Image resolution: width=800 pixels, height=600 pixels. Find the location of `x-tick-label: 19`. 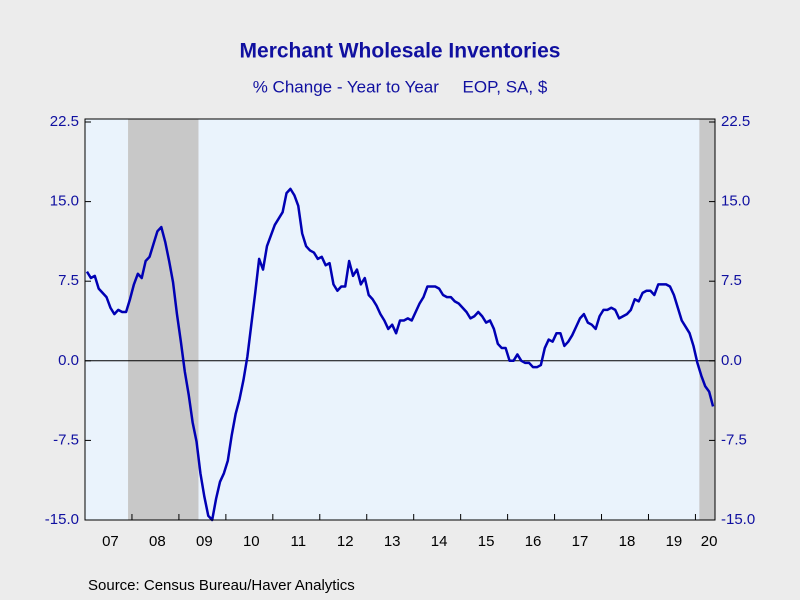

x-tick-label: 19 is located at coordinates (674, 541).